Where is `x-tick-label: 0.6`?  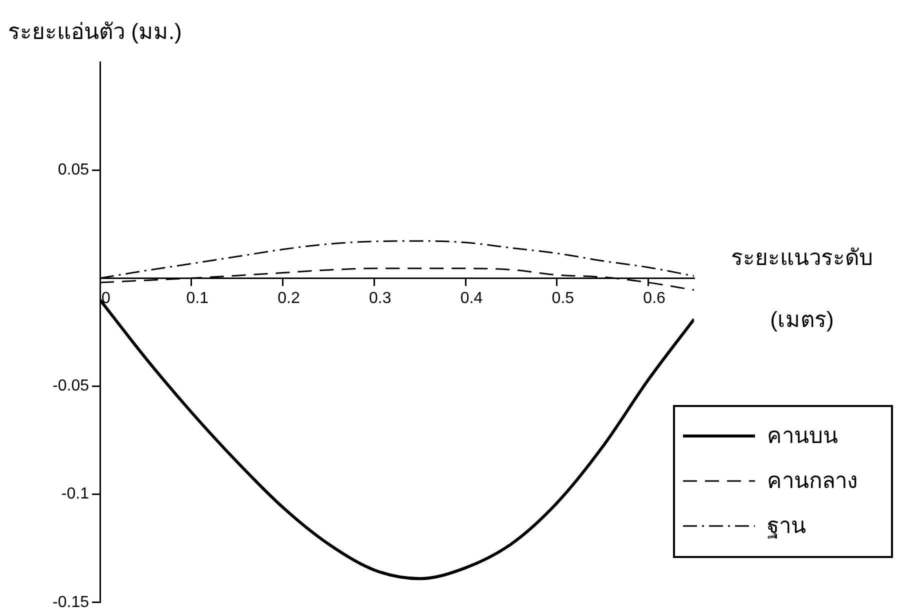
x-tick-label: 0.6 is located at coordinates (654, 299).